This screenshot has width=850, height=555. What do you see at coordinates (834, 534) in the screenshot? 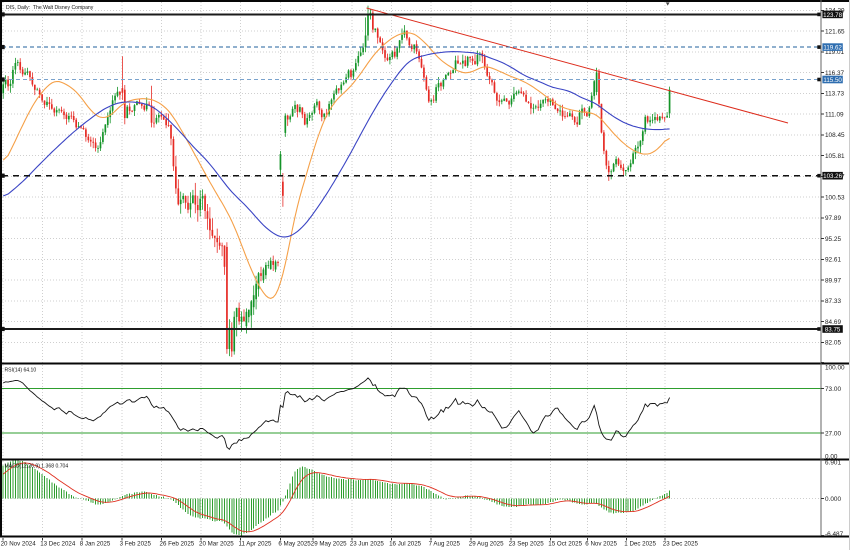
I see `svg-text: -6.487` at bounding box center [834, 534].